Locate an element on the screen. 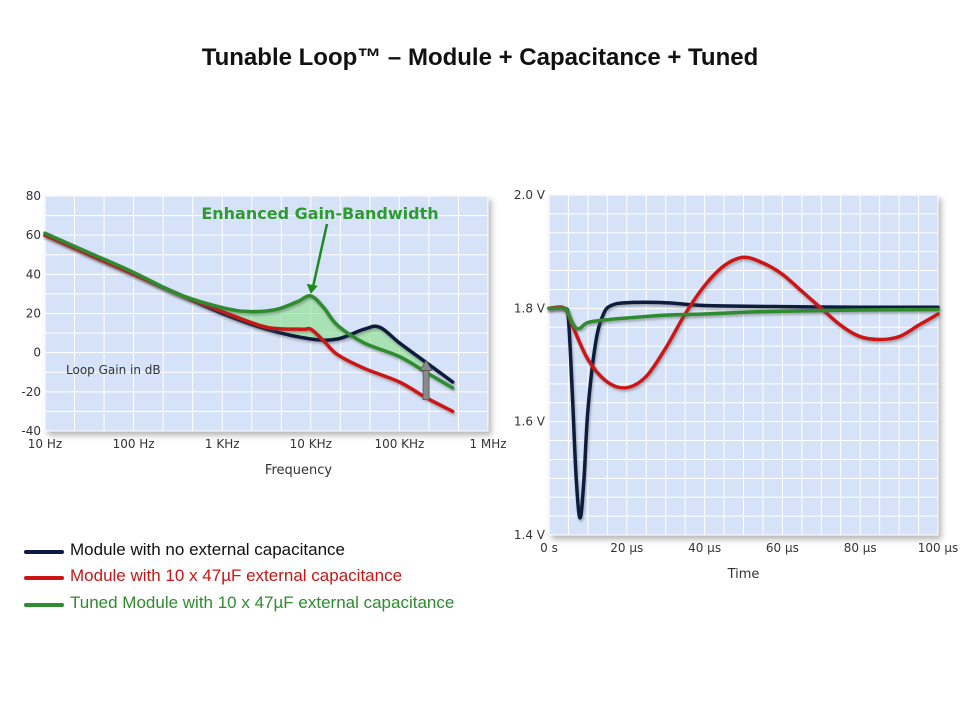 The width and height of the screenshot is (960, 720). y-tick-label: 0 is located at coordinates (37, 353).